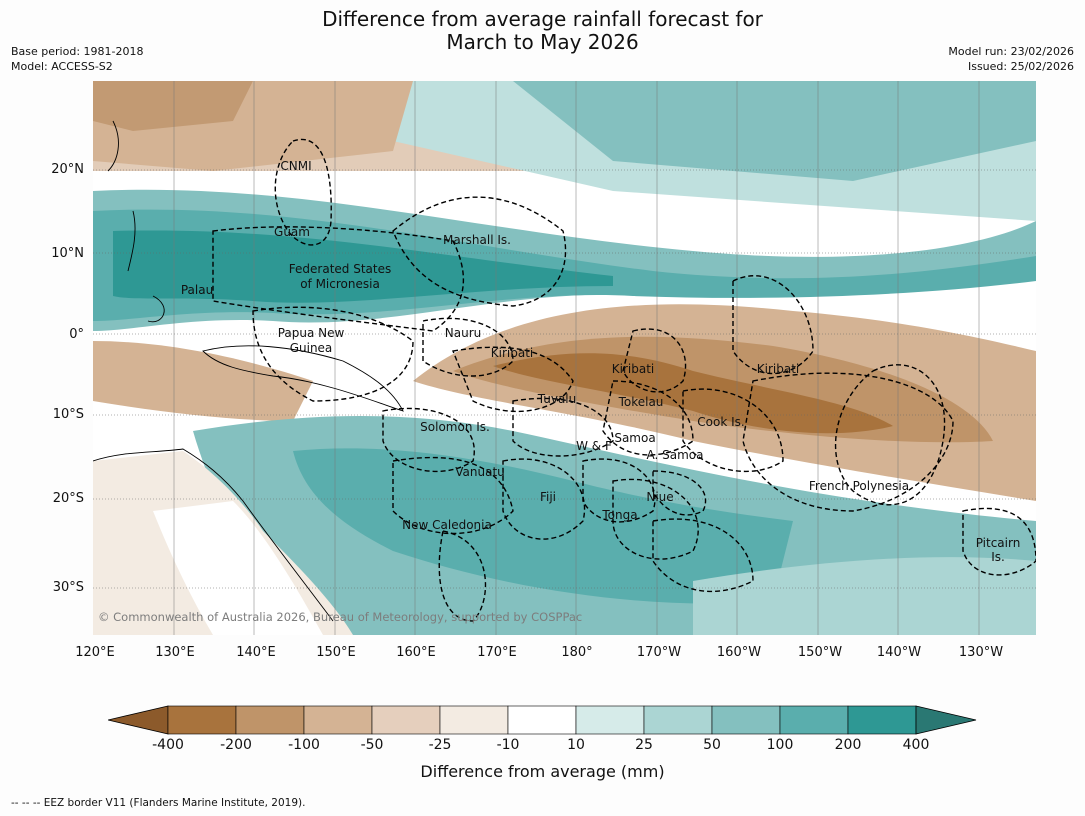 Image resolution: width=1085 pixels, height=816 pixels. Describe the element at coordinates (175, 652) in the screenshot. I see `lon-label-130e: 130°E` at that location.